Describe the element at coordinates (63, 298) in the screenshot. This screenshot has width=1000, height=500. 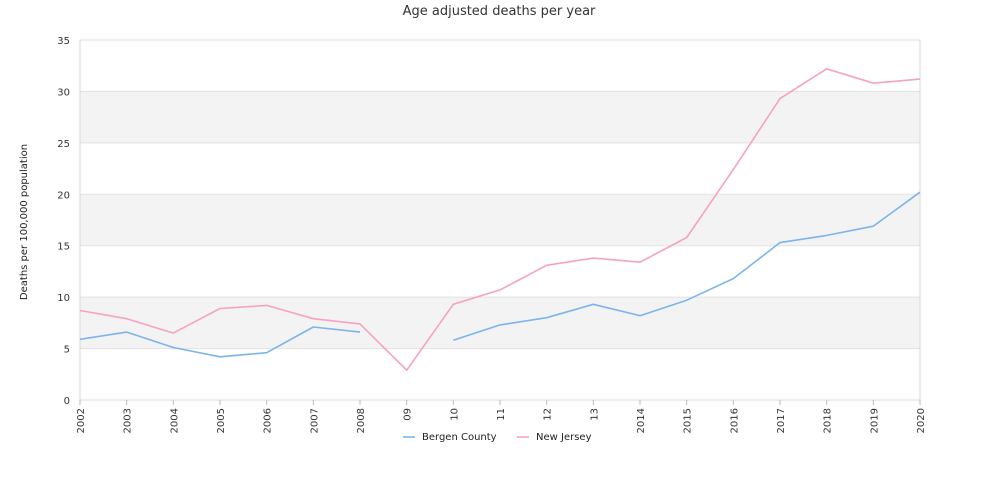
I see `y-tick-label: 10` at that location.